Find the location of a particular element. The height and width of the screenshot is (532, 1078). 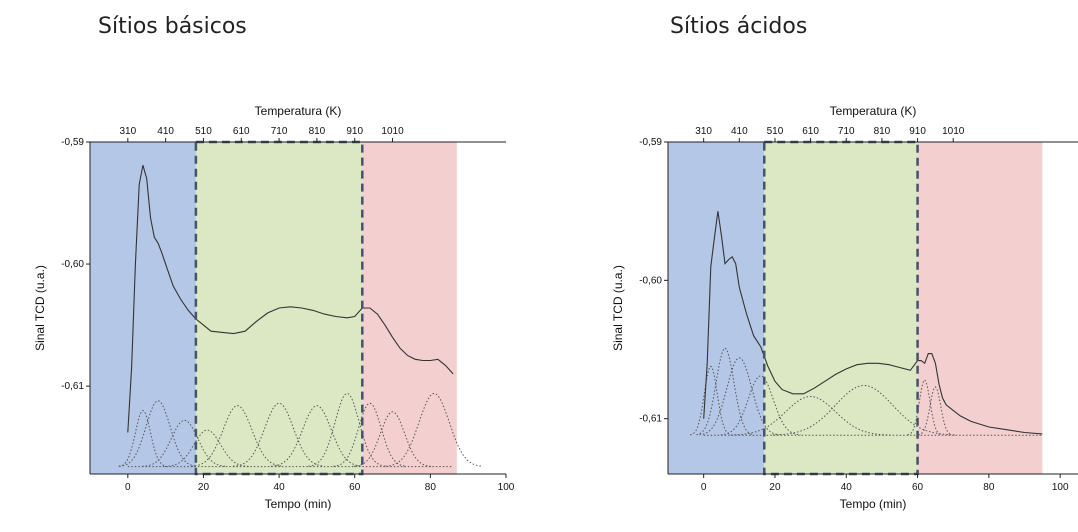

region-high is located at coordinates (980, 308).